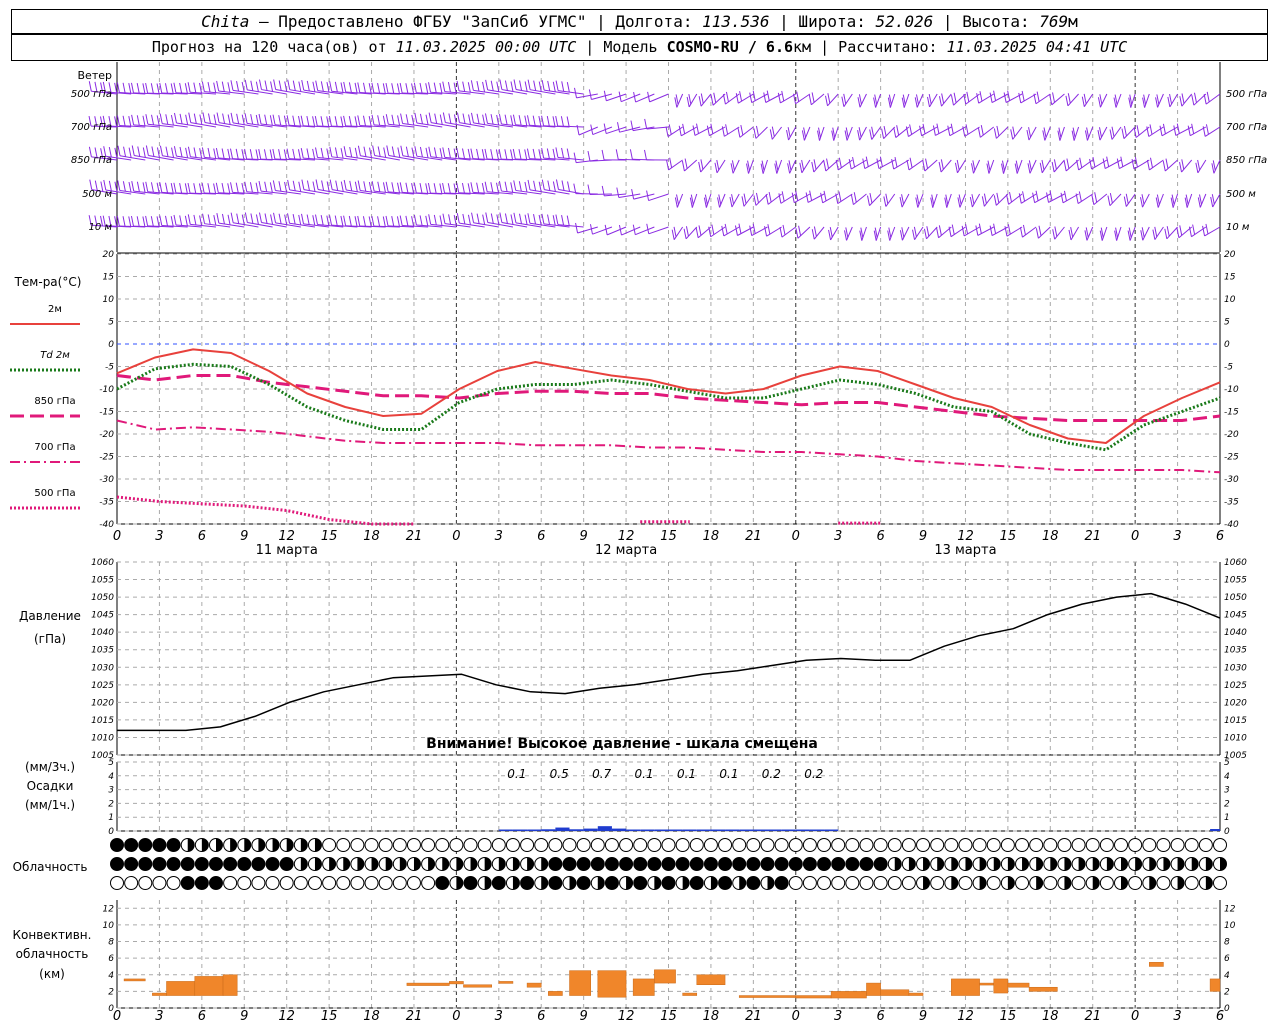 This screenshot has width=1280, height=1024. What do you see at coordinates (1227, 976) in the screenshot?
I see `y-tick-right-conv: 4` at bounding box center [1227, 976].